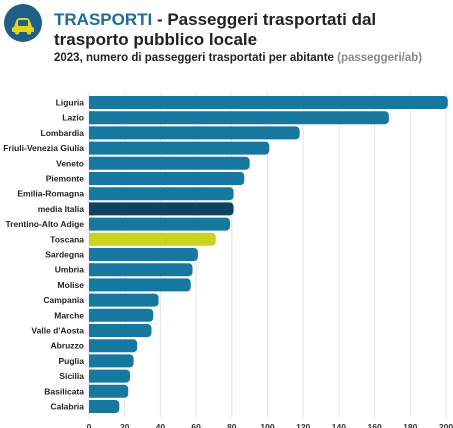  I want to click on category-label: Sicilia, so click(71, 376).